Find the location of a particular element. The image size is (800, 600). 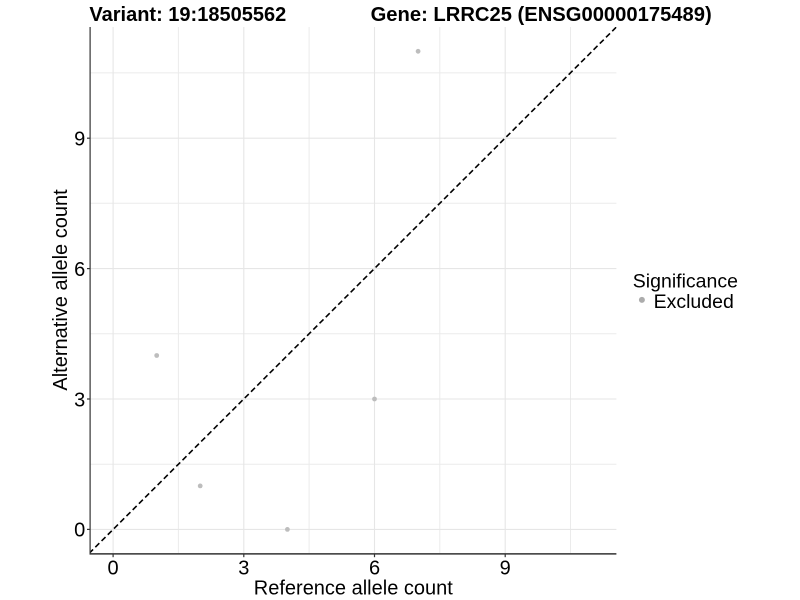

svg-text: Gene: LRRC25 (ENSG00000175489) is located at coordinates (541, 15).